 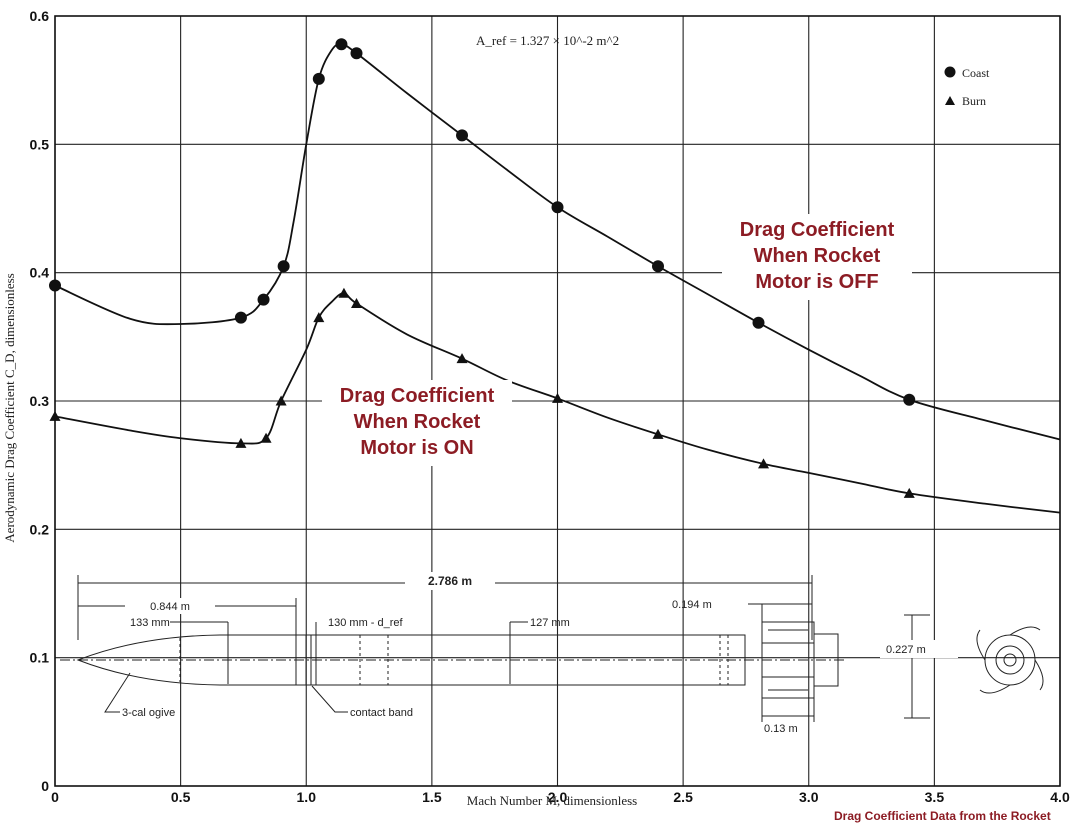 I want to click on annotation-on-line-2: When Rocket, so click(x=417, y=422).